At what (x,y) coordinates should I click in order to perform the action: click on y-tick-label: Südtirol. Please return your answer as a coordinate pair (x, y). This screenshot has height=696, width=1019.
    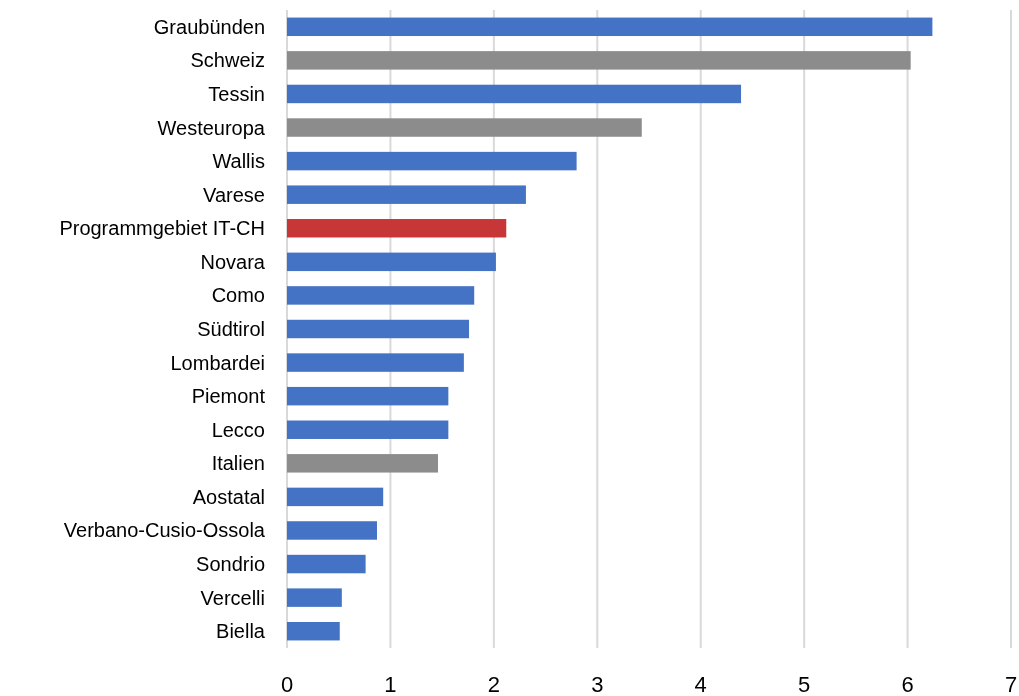
    Looking at the image, I should click on (231, 329).